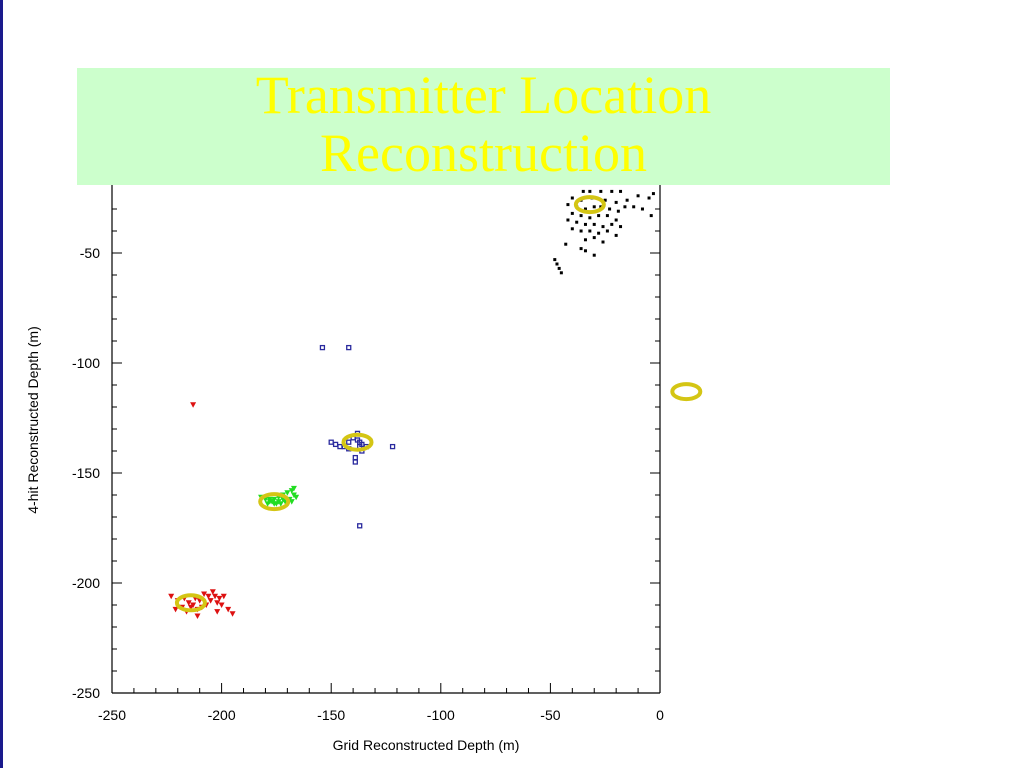  What do you see at coordinates (331, 715) in the screenshot?
I see `x-tick-label: -150` at bounding box center [331, 715].